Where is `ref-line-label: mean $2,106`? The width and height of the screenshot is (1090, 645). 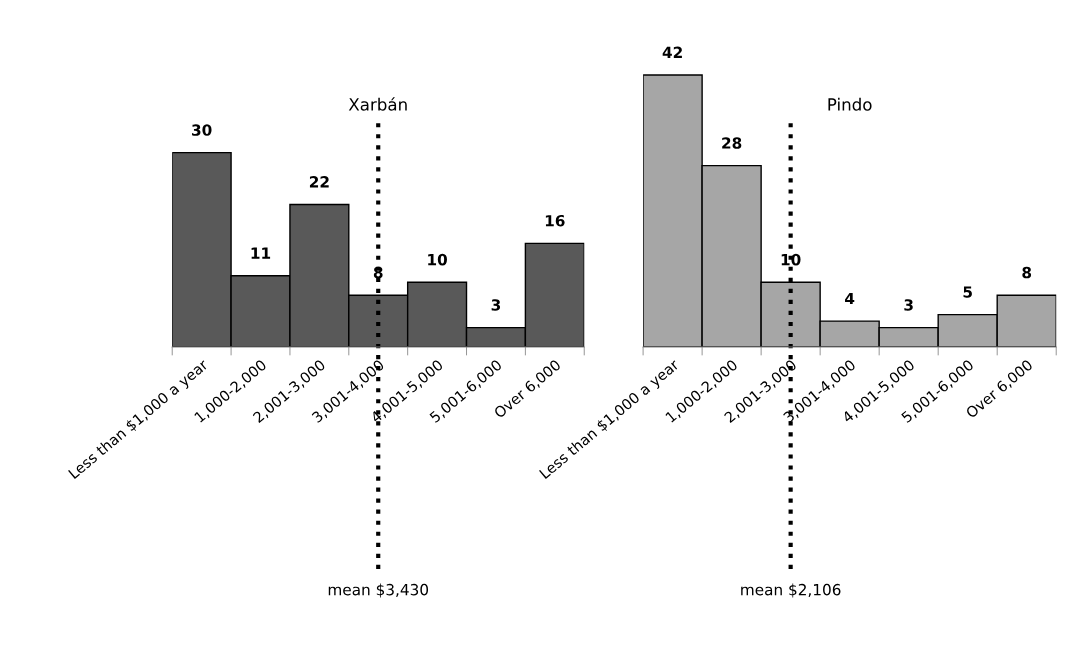
ref-line-label: mean $2,106 is located at coordinates (791, 590).